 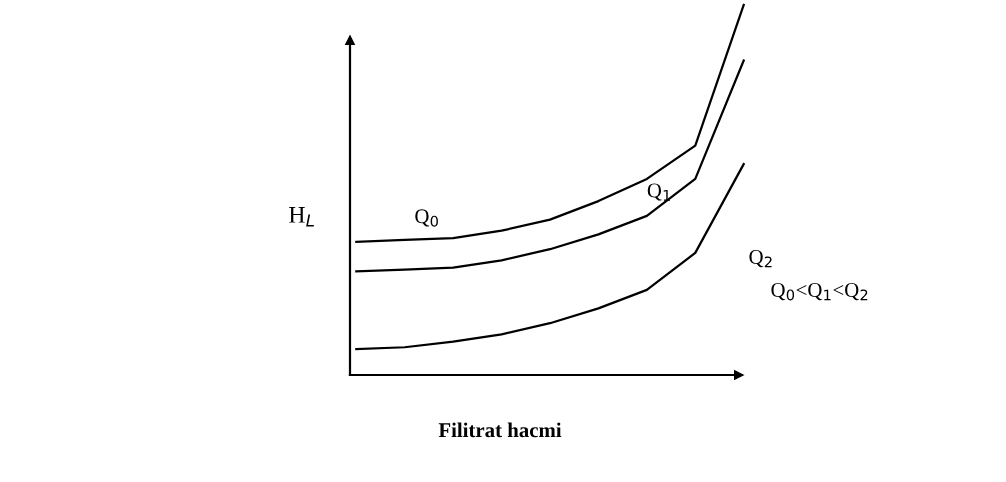 I want to click on x-axis-title: Filitrat hacmi, so click(x=500, y=430).